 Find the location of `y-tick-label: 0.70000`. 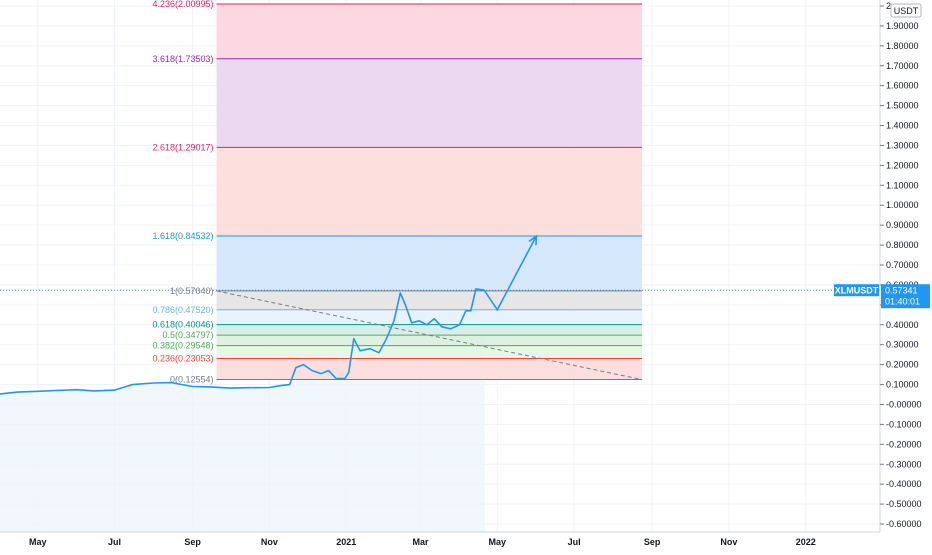

y-tick-label: 0.70000 is located at coordinates (902, 265).